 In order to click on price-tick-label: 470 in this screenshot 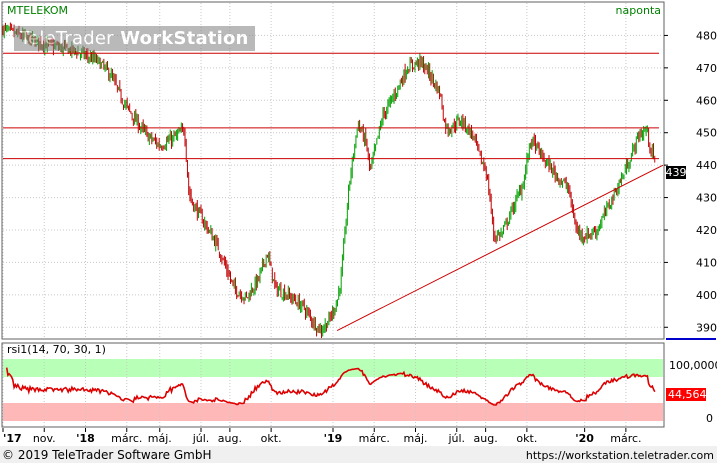, I will do `click(706, 68)`.